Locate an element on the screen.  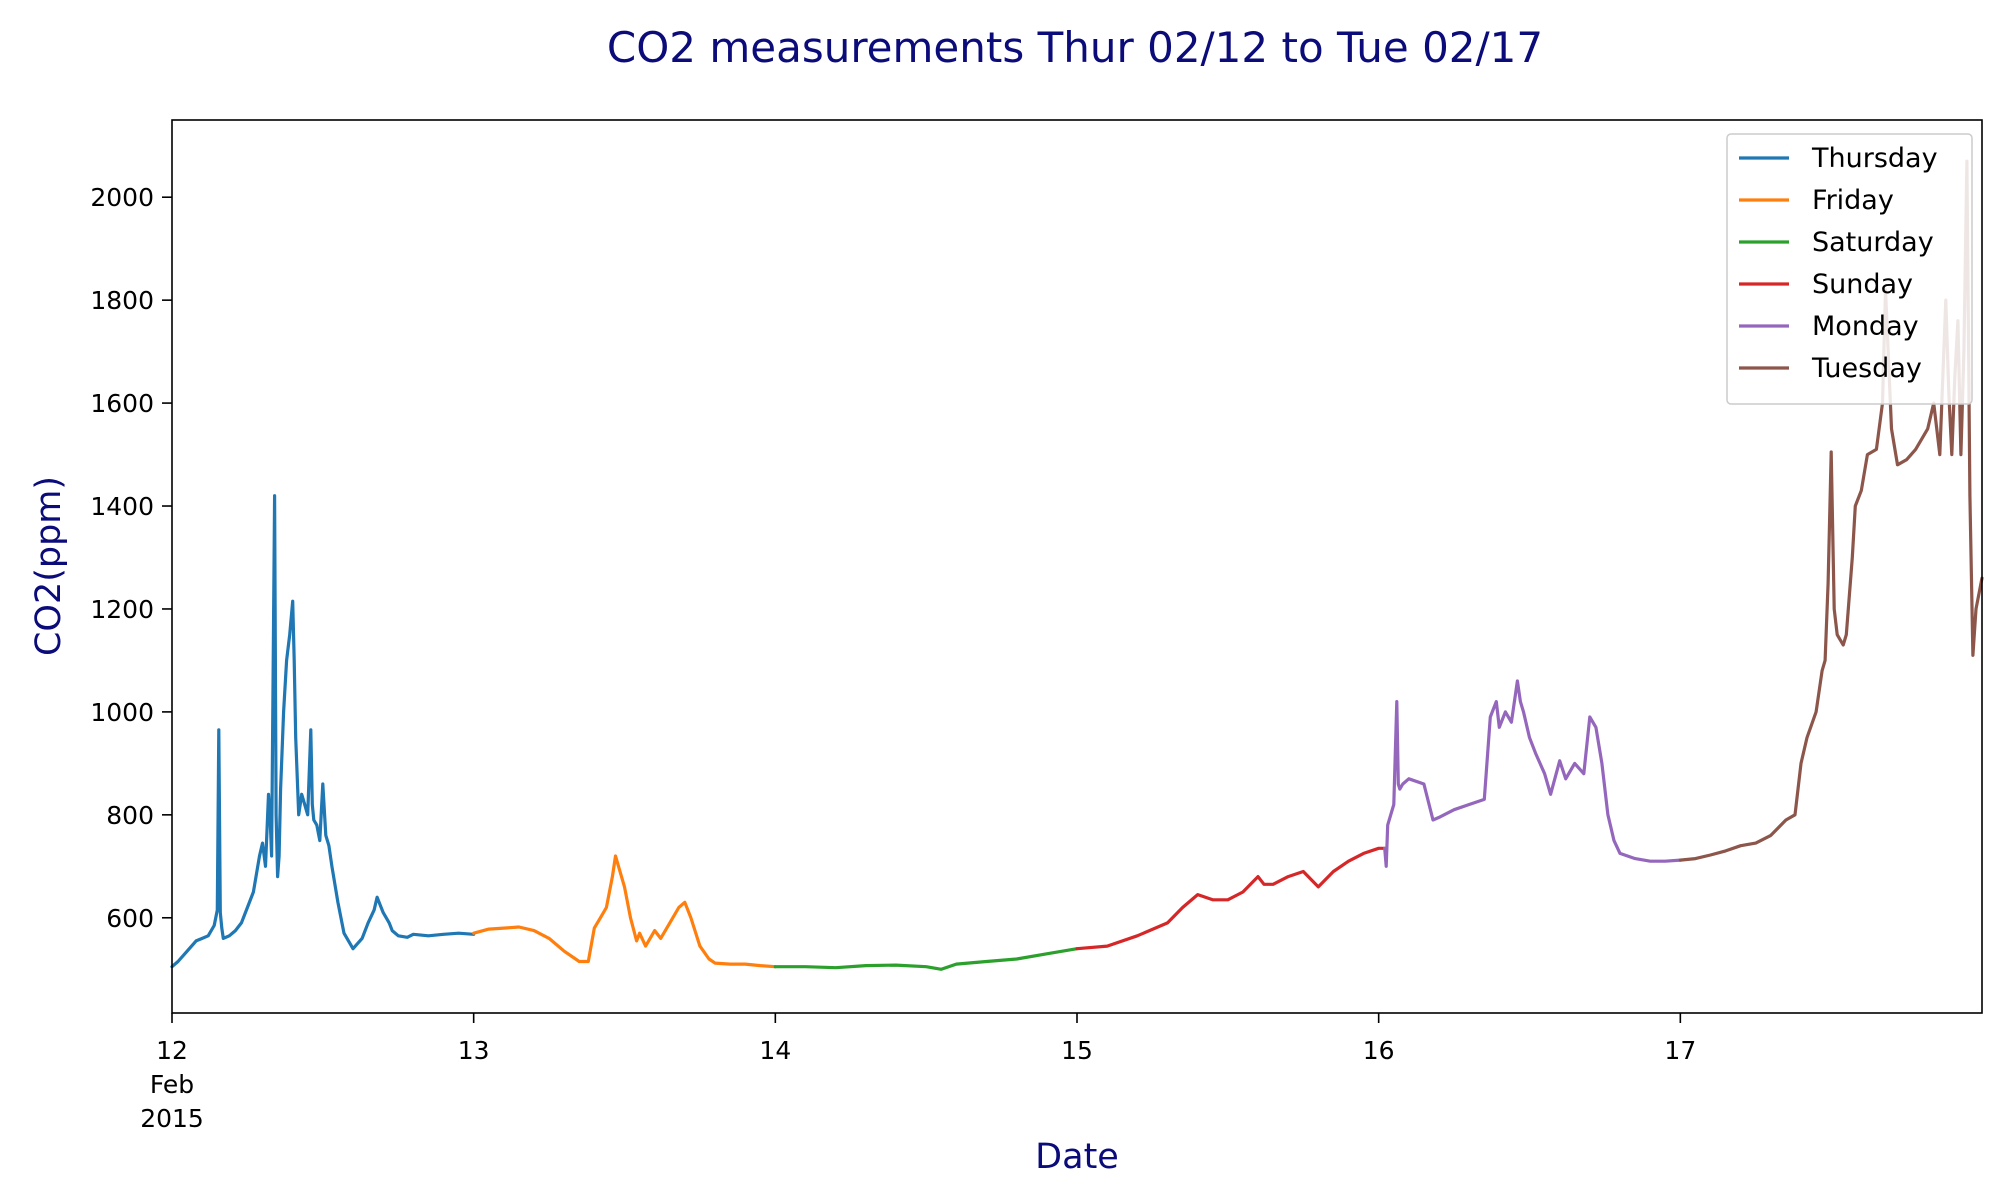
y-tick-label: 1400 is located at coordinates (122, 506).